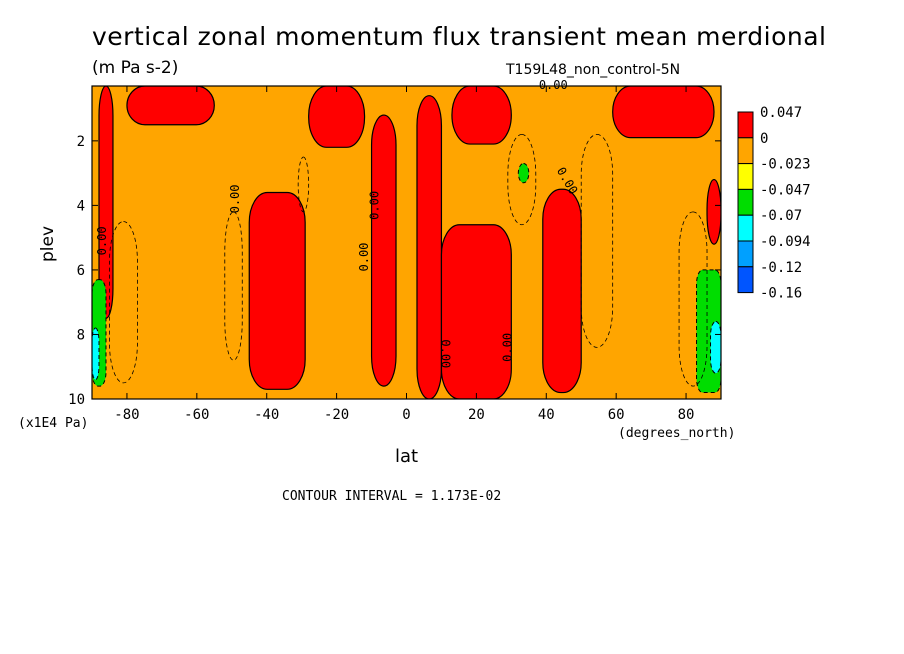 This screenshot has width=904, height=654. I want to click on colorbar-label: -0.16, so click(781, 294).